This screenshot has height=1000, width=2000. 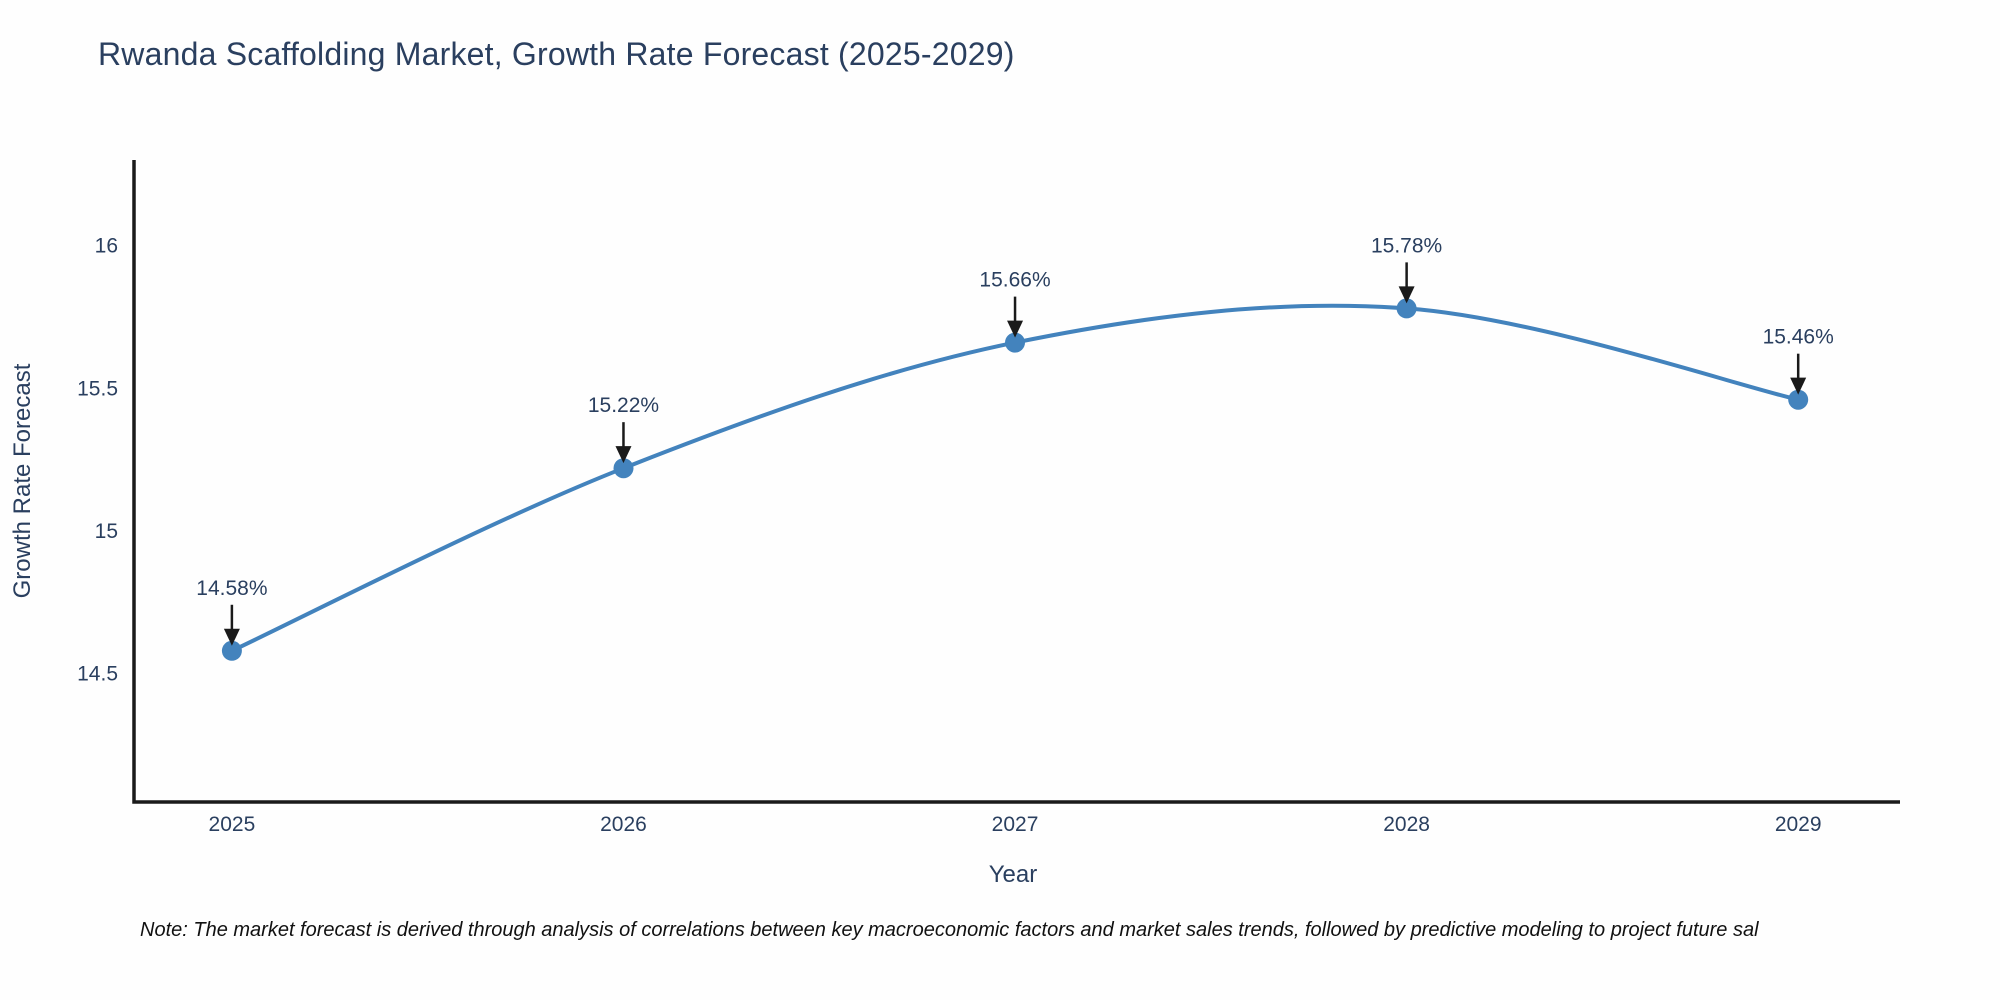 I want to click on annotation-label: 15.46%, so click(x=1798, y=337).